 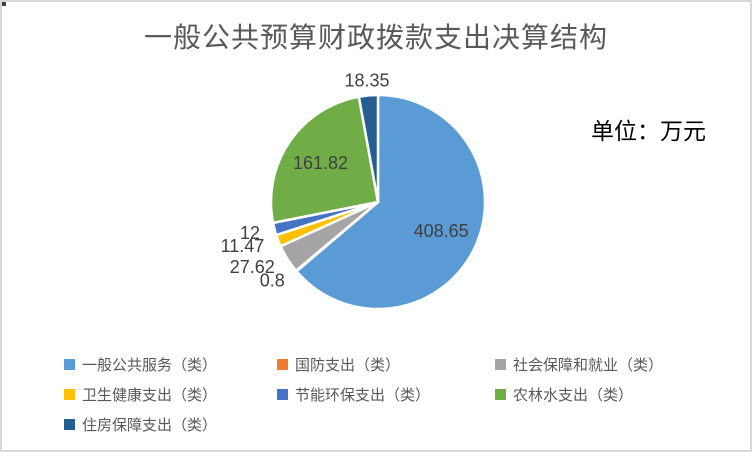 I want to click on legend-label: 一般公共服务（类）, so click(x=150, y=365).